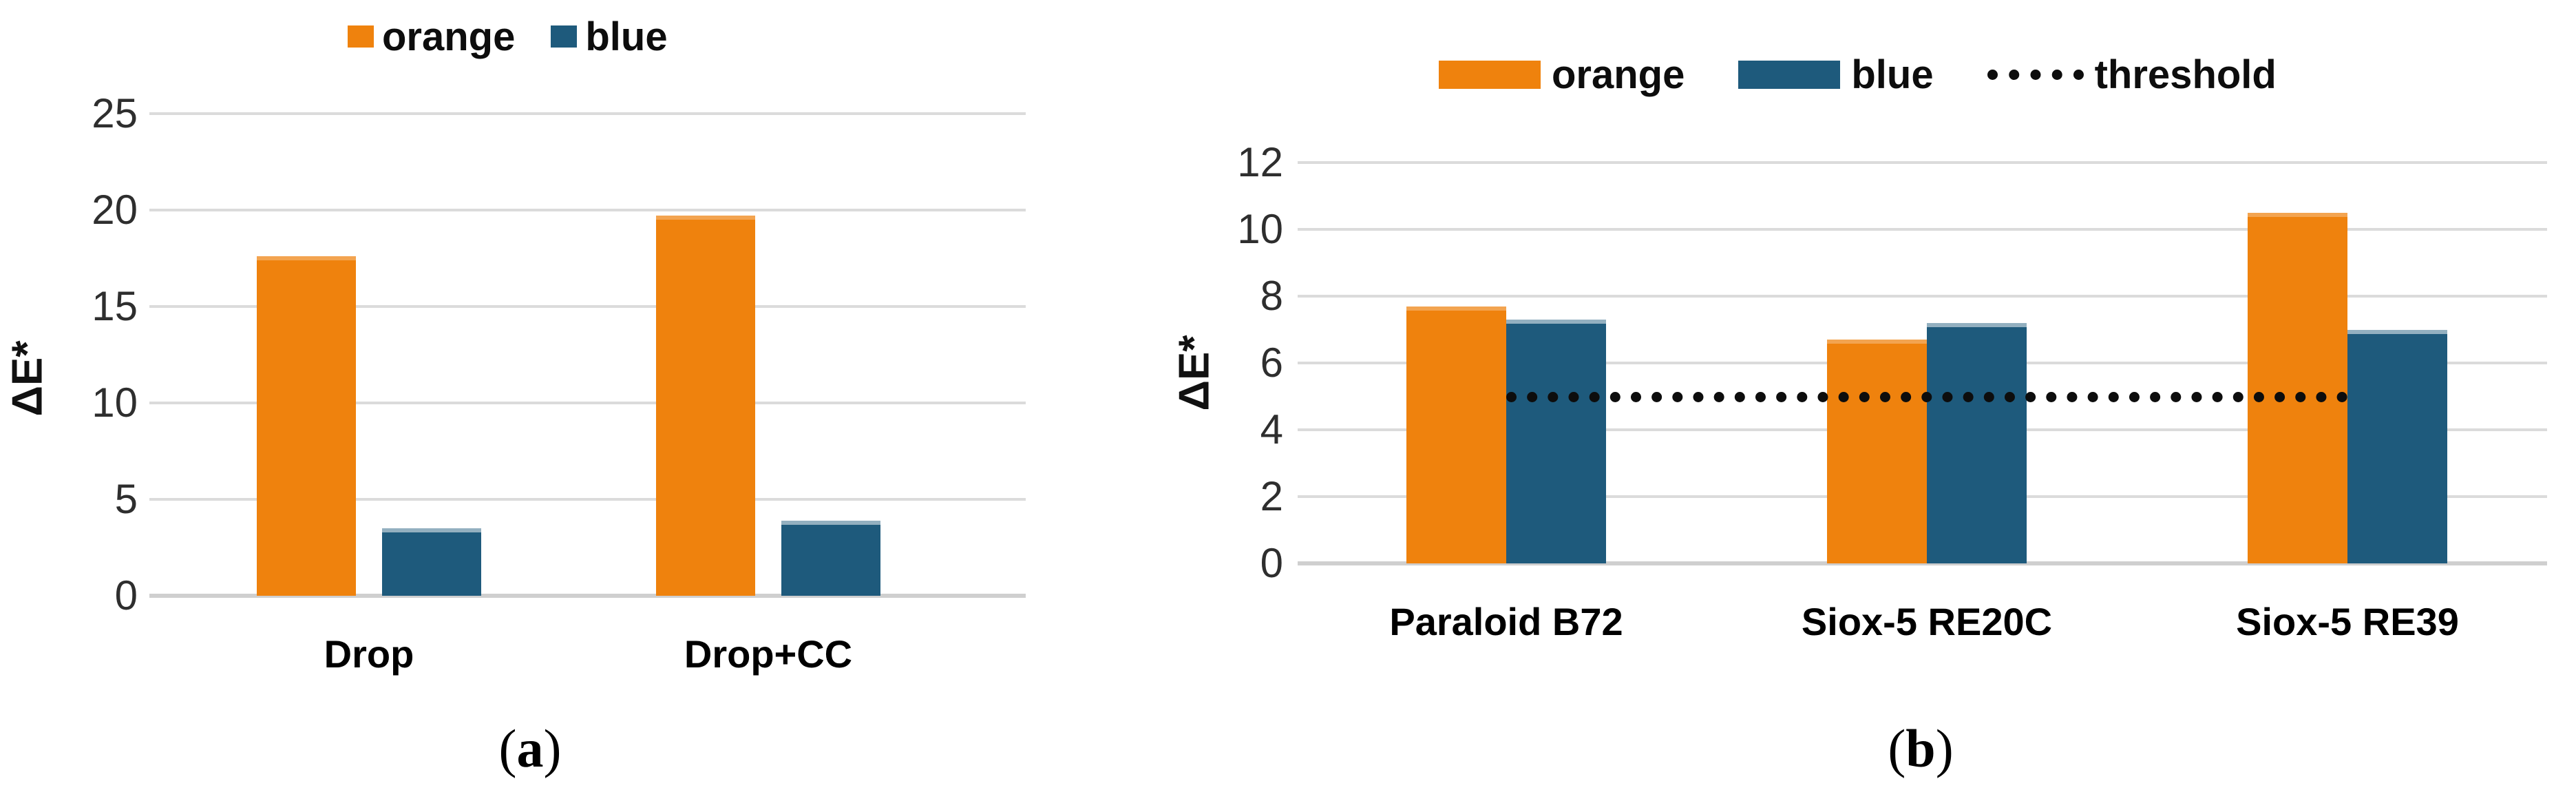 The image size is (2576, 790). Describe the element at coordinates (1977, 442) in the screenshot. I see `bar-blue-siox-5-re20c` at that location.